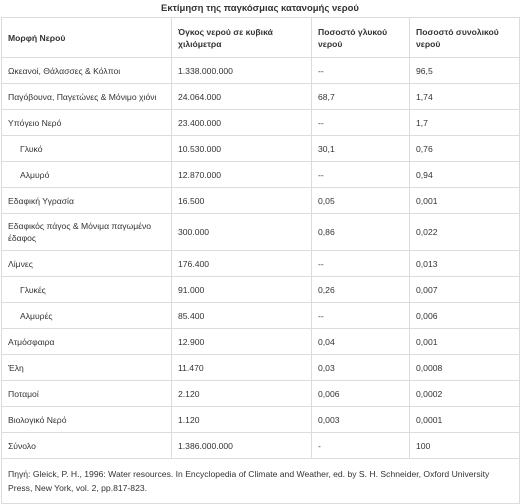 The height and width of the screenshot is (504, 520). I want to click on table-row: Λίμνες 176.400 -- 0,013, so click(260, 263).